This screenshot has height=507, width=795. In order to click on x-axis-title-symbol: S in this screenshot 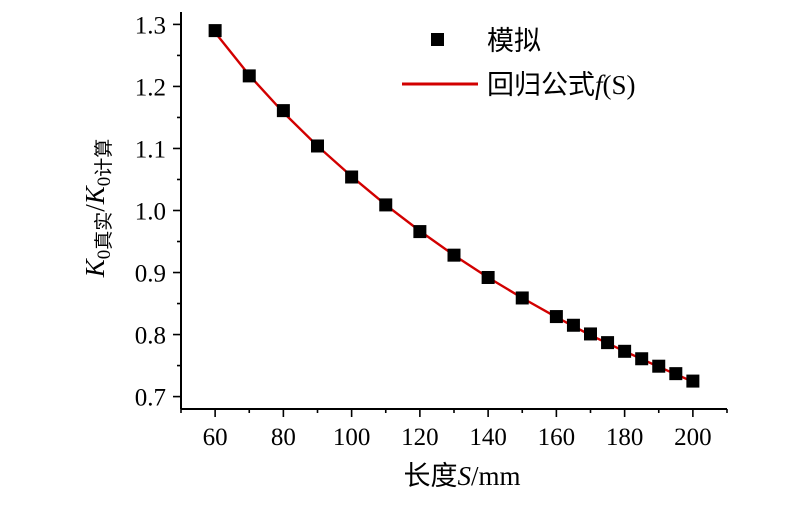, I will do `click(464, 476)`.